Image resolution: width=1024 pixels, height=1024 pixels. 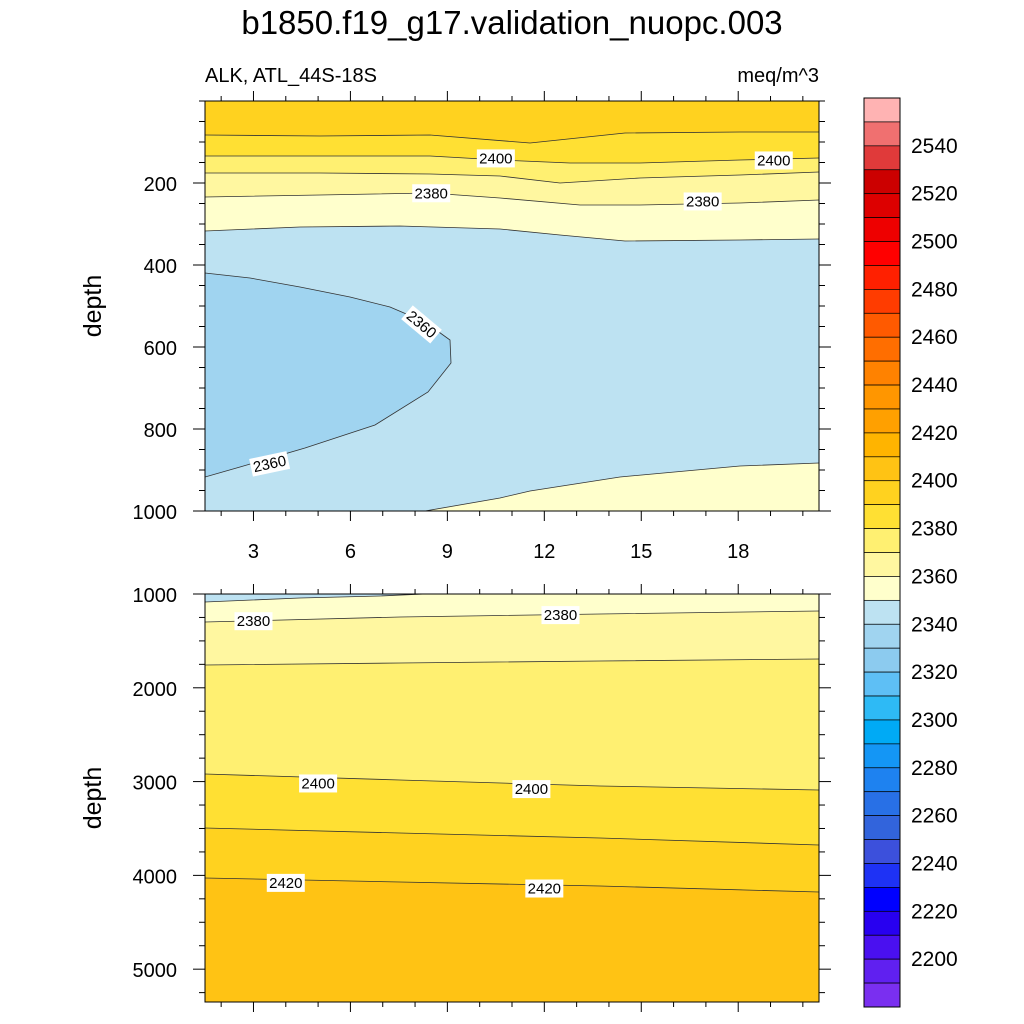 What do you see at coordinates (934, 768) in the screenshot?
I see `colorbar-tick-label: 2280` at bounding box center [934, 768].